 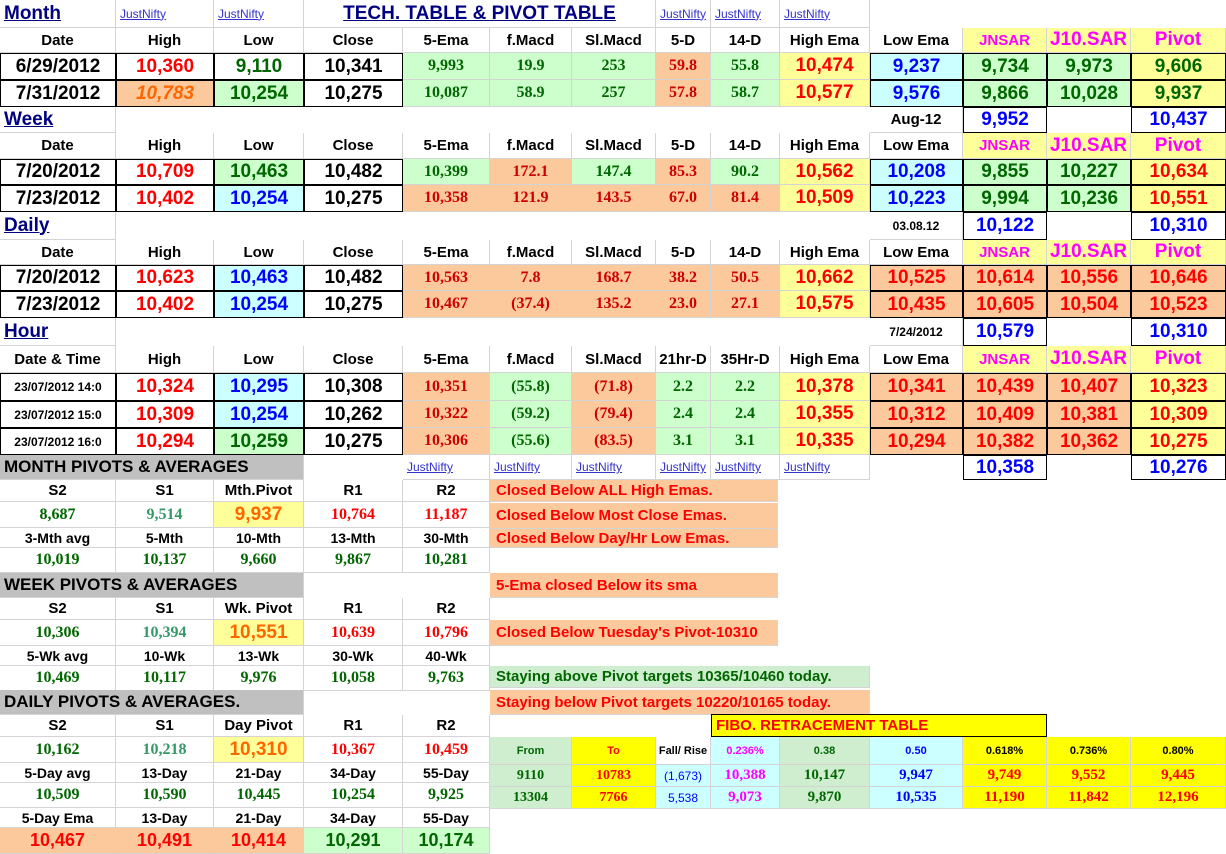 I want to click on avg-label: 55-Day, so click(x=446, y=773).